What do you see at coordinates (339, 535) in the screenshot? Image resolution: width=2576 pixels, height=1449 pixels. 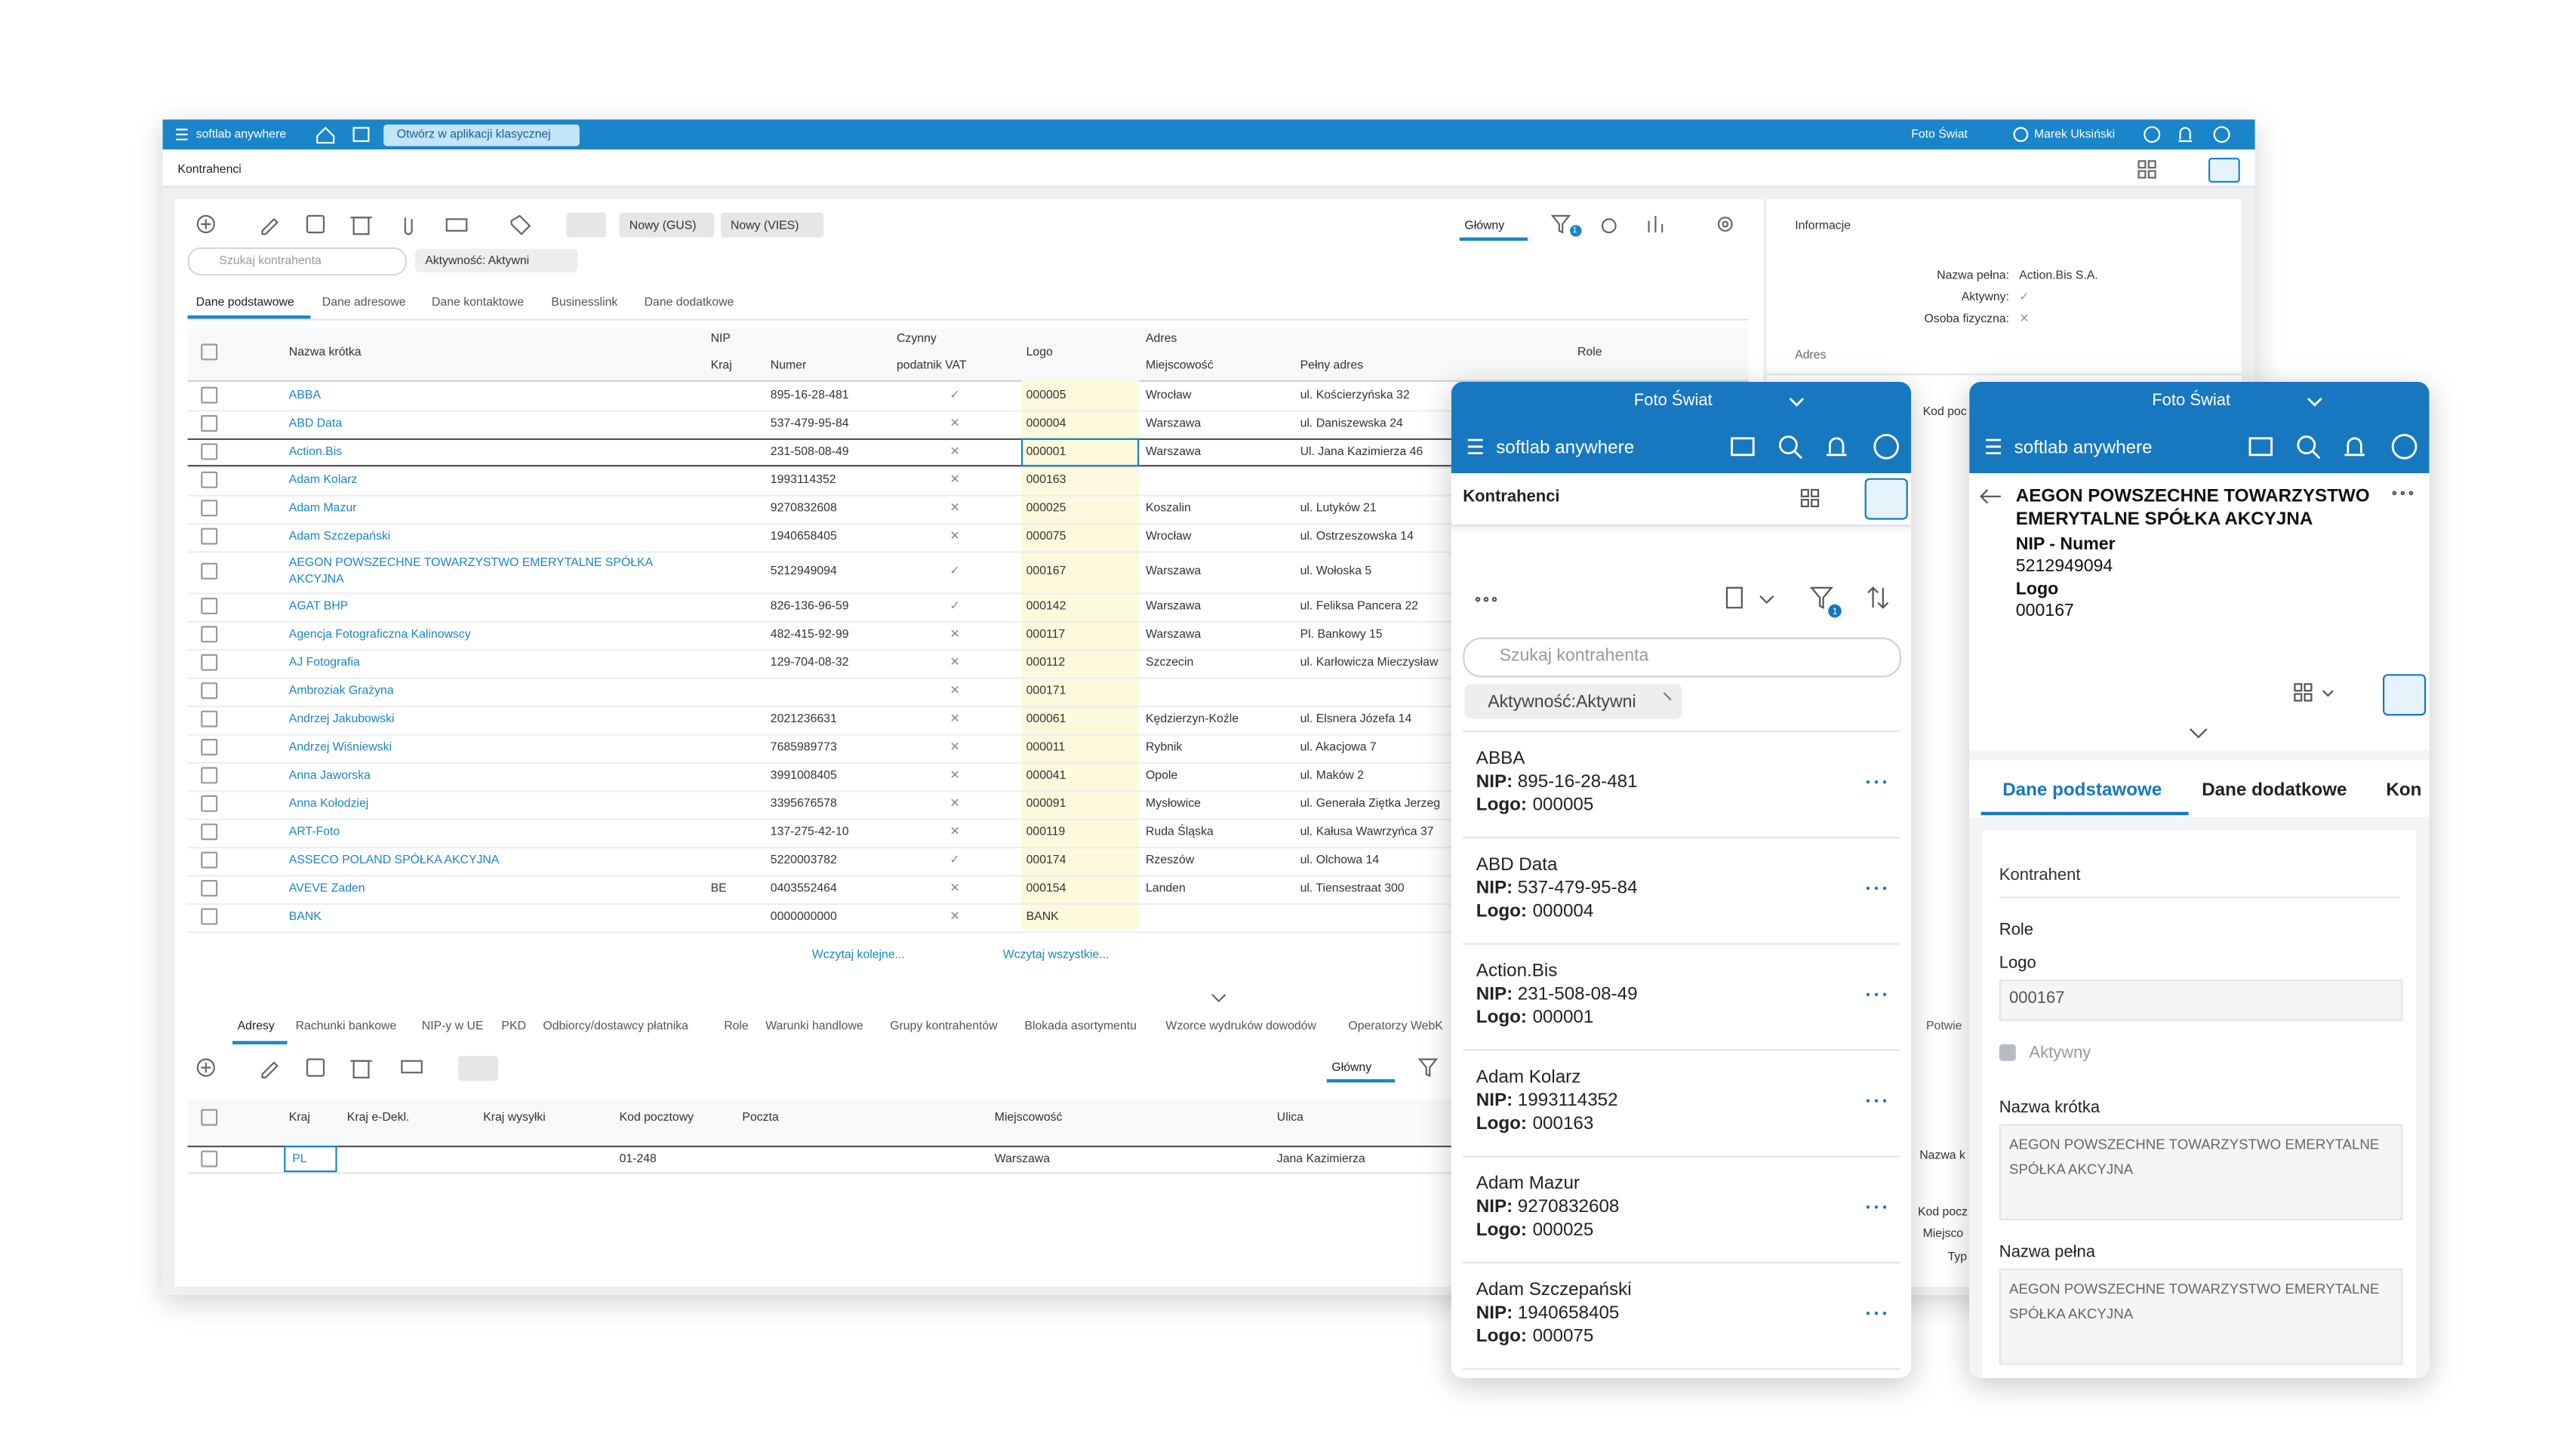 I see `row-name: Adam Szczepański` at bounding box center [339, 535].